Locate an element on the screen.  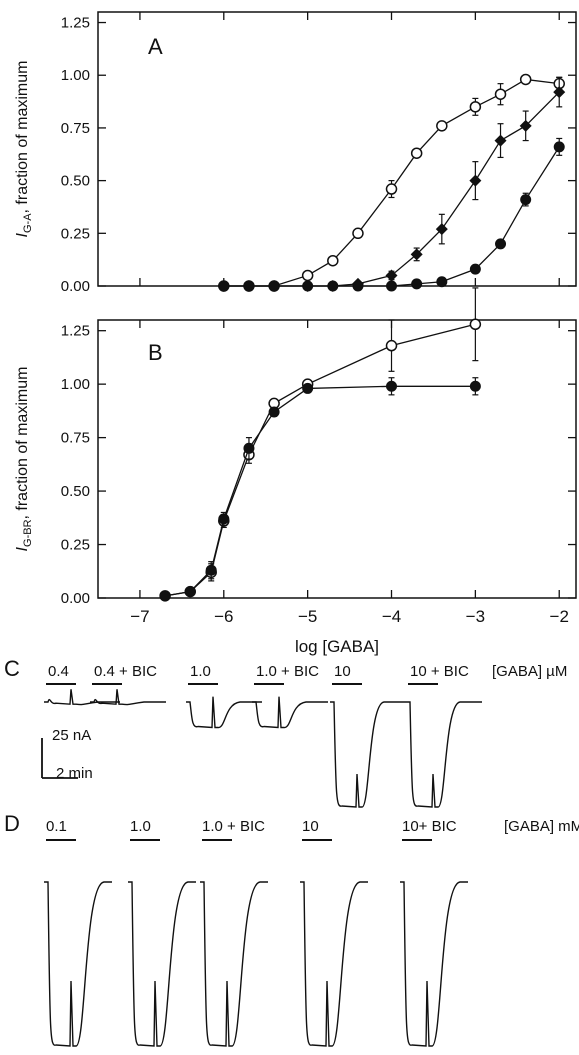
scale-current-label: 25 nA is located at coordinates (71, 735).